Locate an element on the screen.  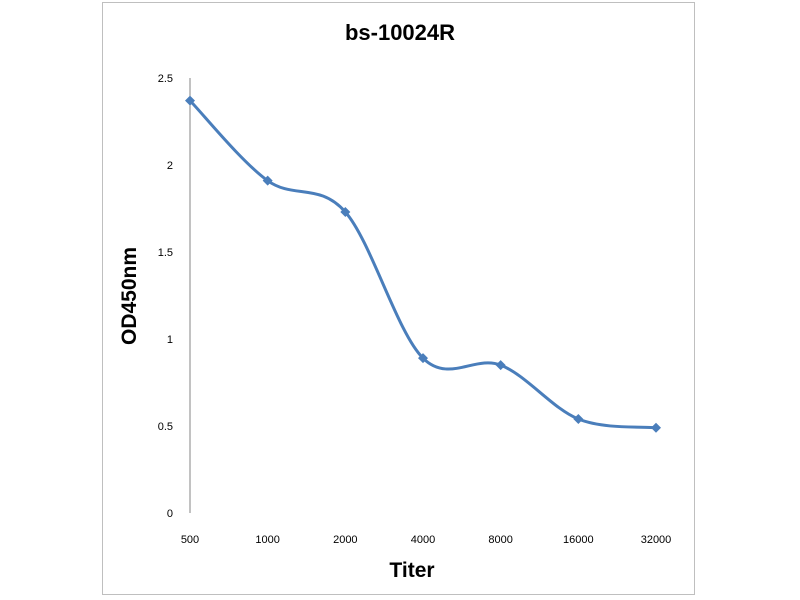
x-tick-label: 8000 is located at coordinates (500, 540).